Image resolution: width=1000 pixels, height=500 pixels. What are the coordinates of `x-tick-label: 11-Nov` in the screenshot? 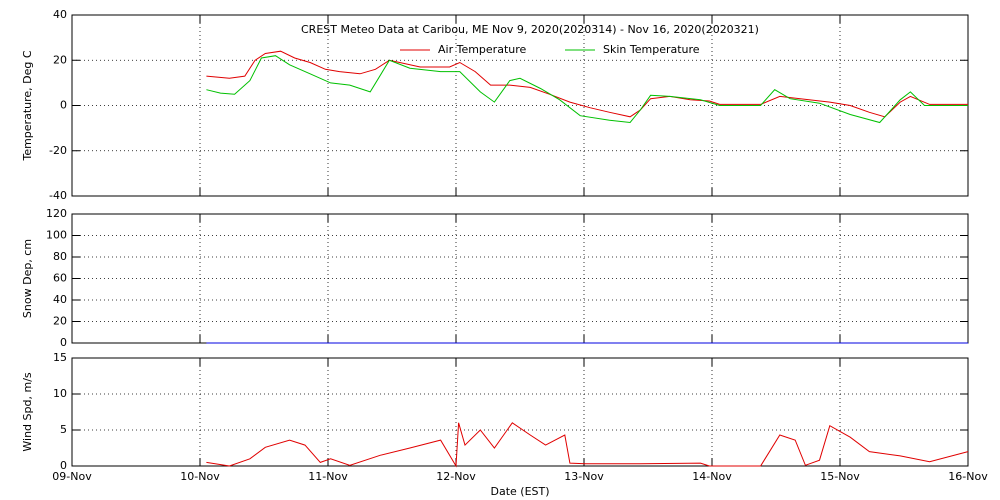 It's located at (328, 476).